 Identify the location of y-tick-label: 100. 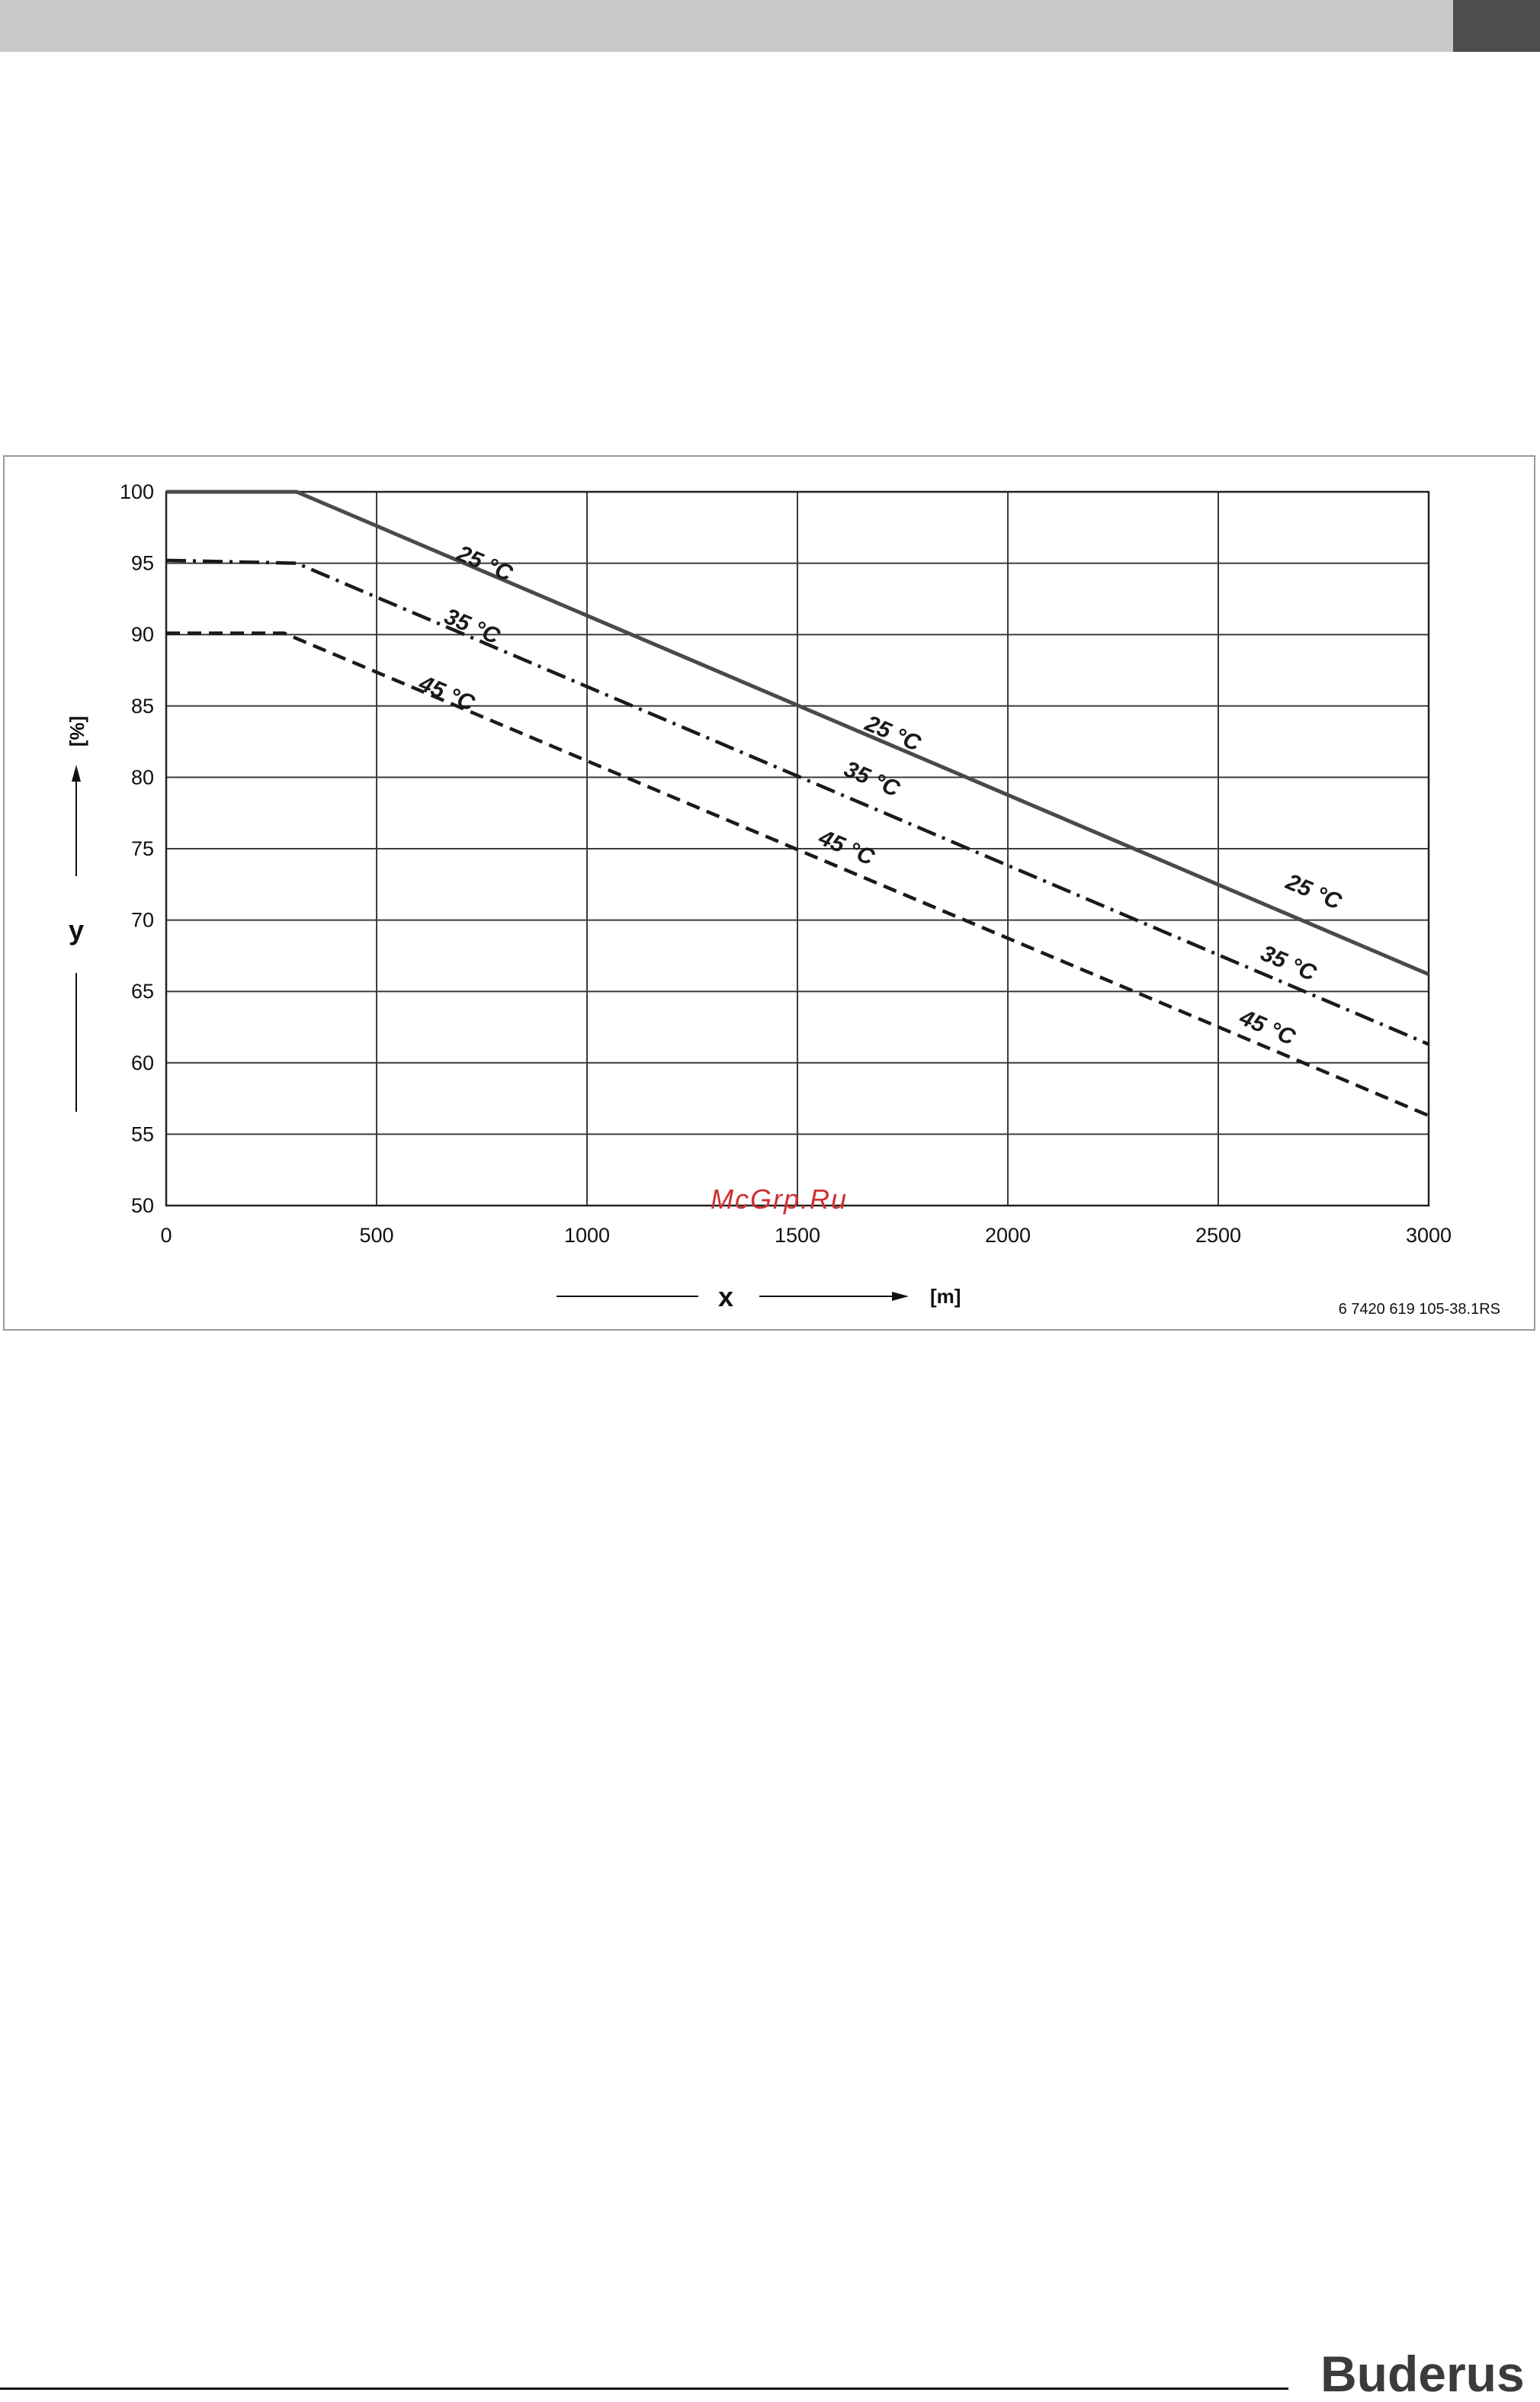
(137, 491).